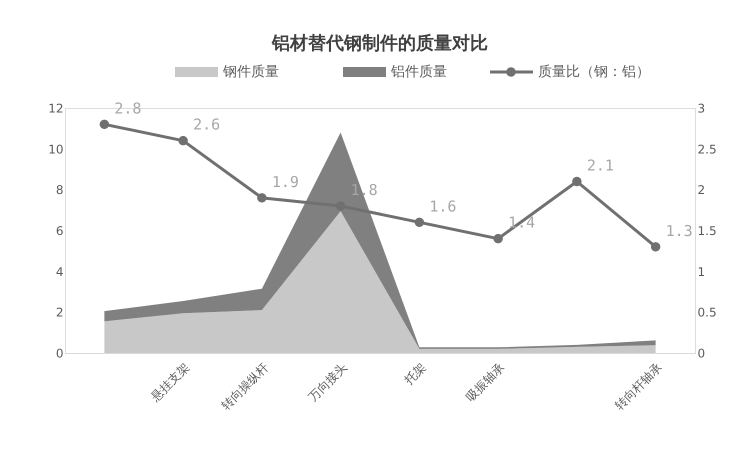  I want to click on y2-tick-label: 1.5, so click(707, 231).